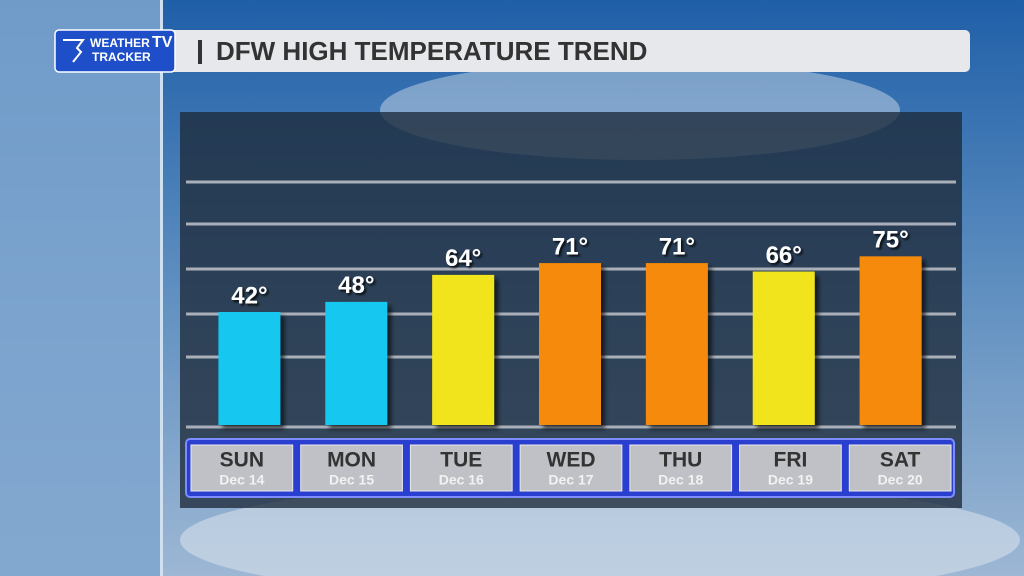 This screenshot has height=576, width=1024. I want to click on x-tick-label: MON, so click(351, 460).